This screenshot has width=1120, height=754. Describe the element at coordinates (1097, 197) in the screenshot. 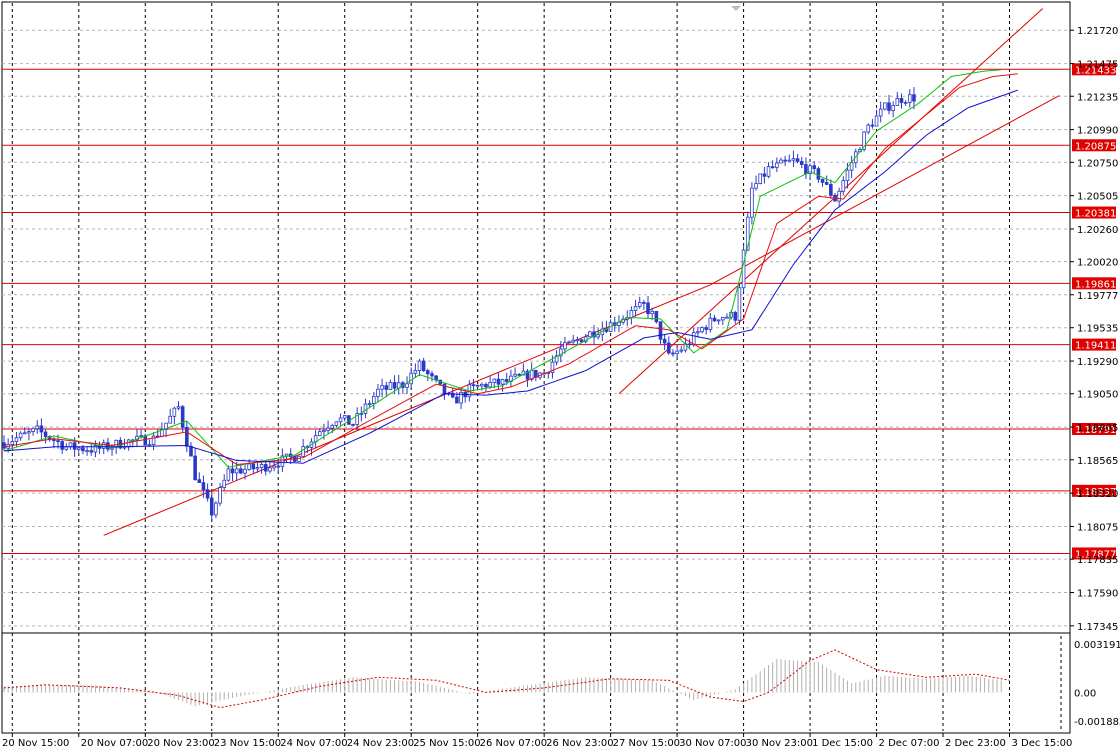

I see `price-tick-label: 1.20505` at that location.